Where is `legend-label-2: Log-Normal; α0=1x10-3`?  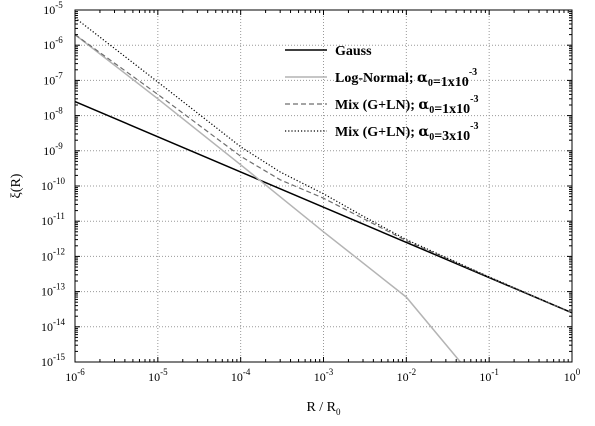 legend-label-2: Log-Normal; α0=1x10-3 is located at coordinates (406, 78).